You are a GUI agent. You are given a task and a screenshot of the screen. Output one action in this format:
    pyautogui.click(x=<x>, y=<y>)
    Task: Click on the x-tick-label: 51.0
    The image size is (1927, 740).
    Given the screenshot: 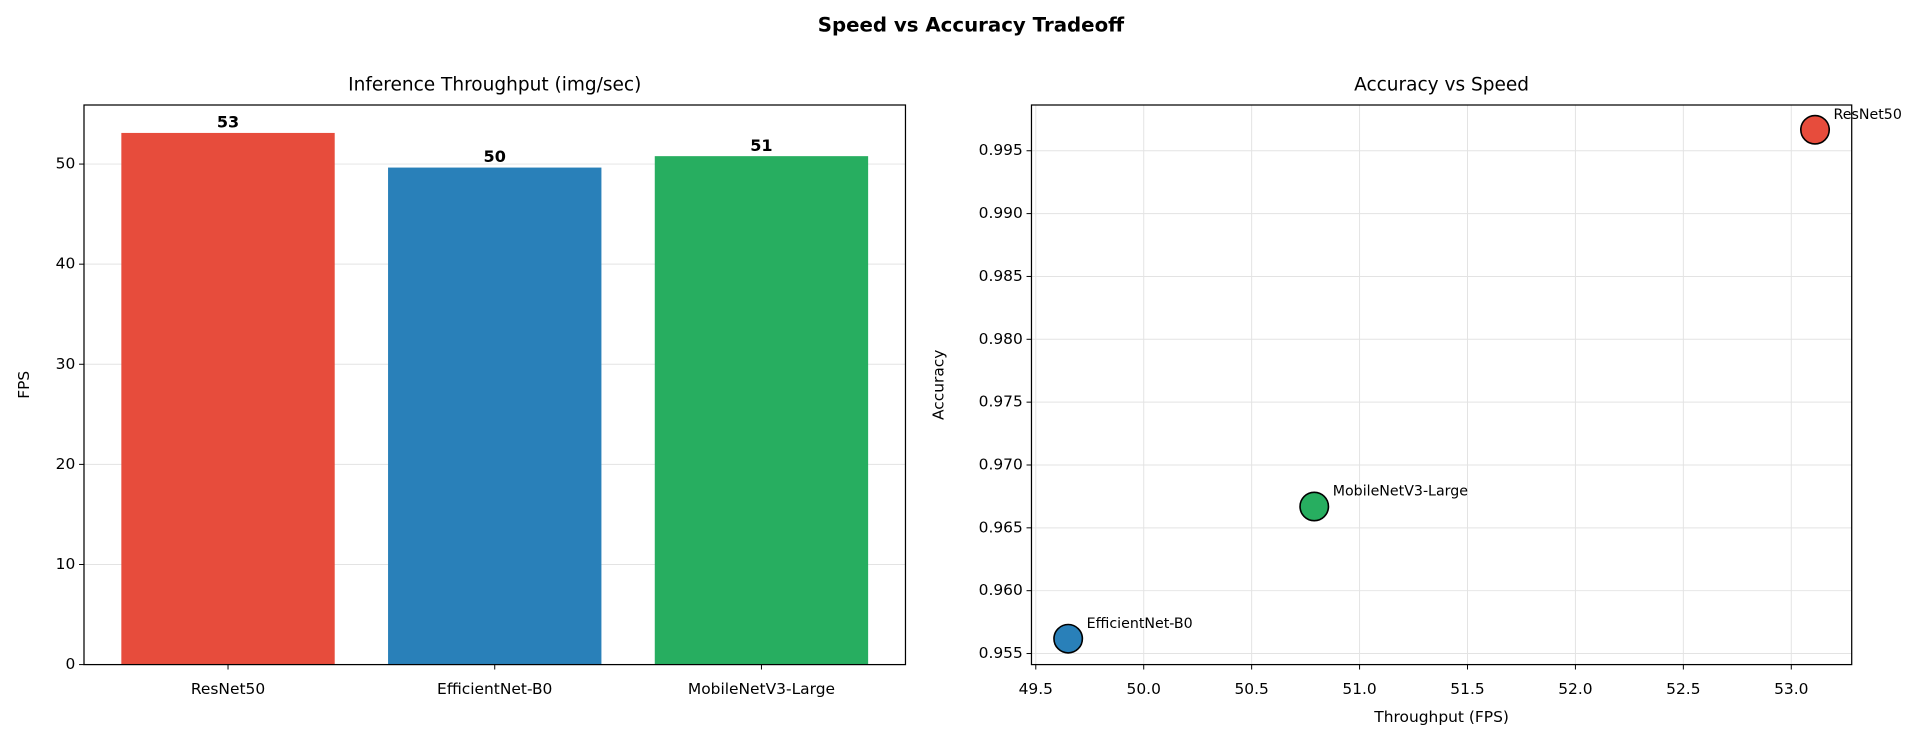 What is the action you would take?
    pyautogui.click(x=1359, y=689)
    